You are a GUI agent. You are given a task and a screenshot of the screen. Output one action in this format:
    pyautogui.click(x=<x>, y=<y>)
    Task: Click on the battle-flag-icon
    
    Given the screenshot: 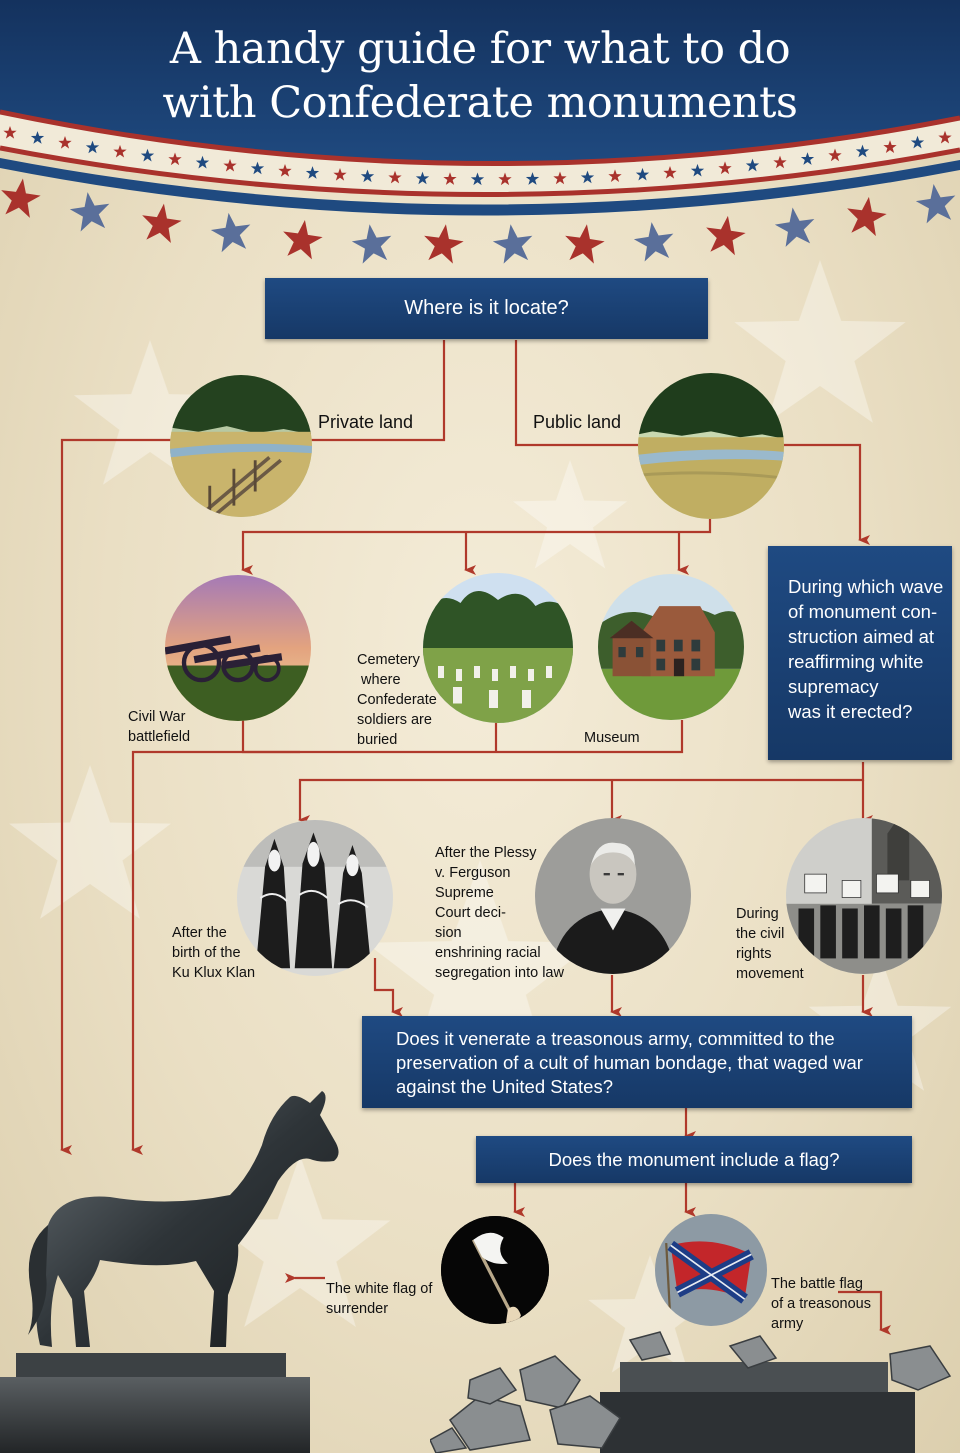 What is the action you would take?
    pyautogui.click(x=711, y=1270)
    